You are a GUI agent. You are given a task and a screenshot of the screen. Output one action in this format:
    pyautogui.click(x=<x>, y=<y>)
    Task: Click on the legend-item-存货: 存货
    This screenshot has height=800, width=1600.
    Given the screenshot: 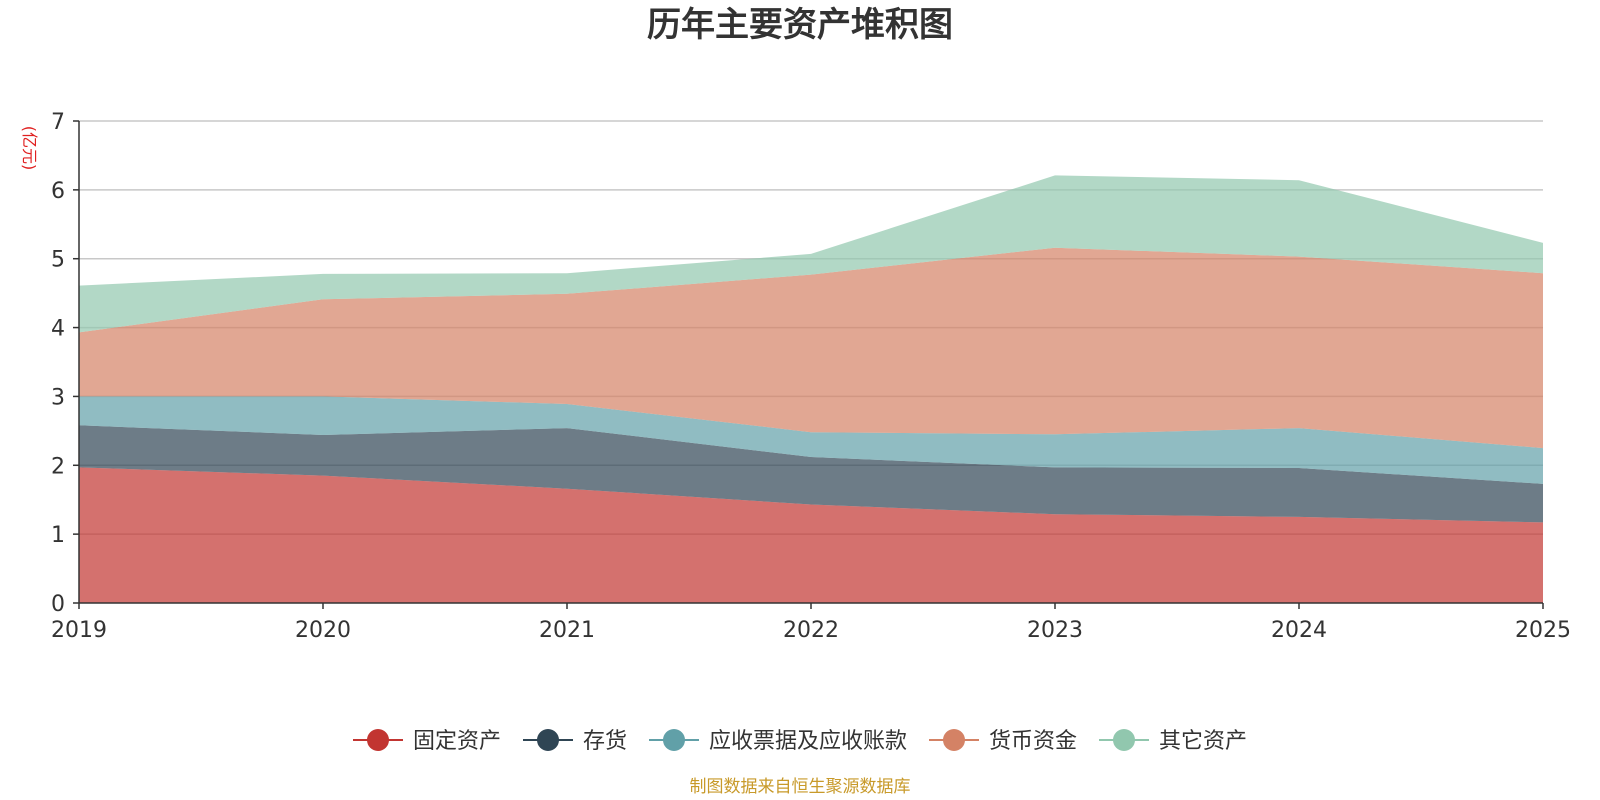 What is the action you would take?
    pyautogui.click(x=575, y=741)
    